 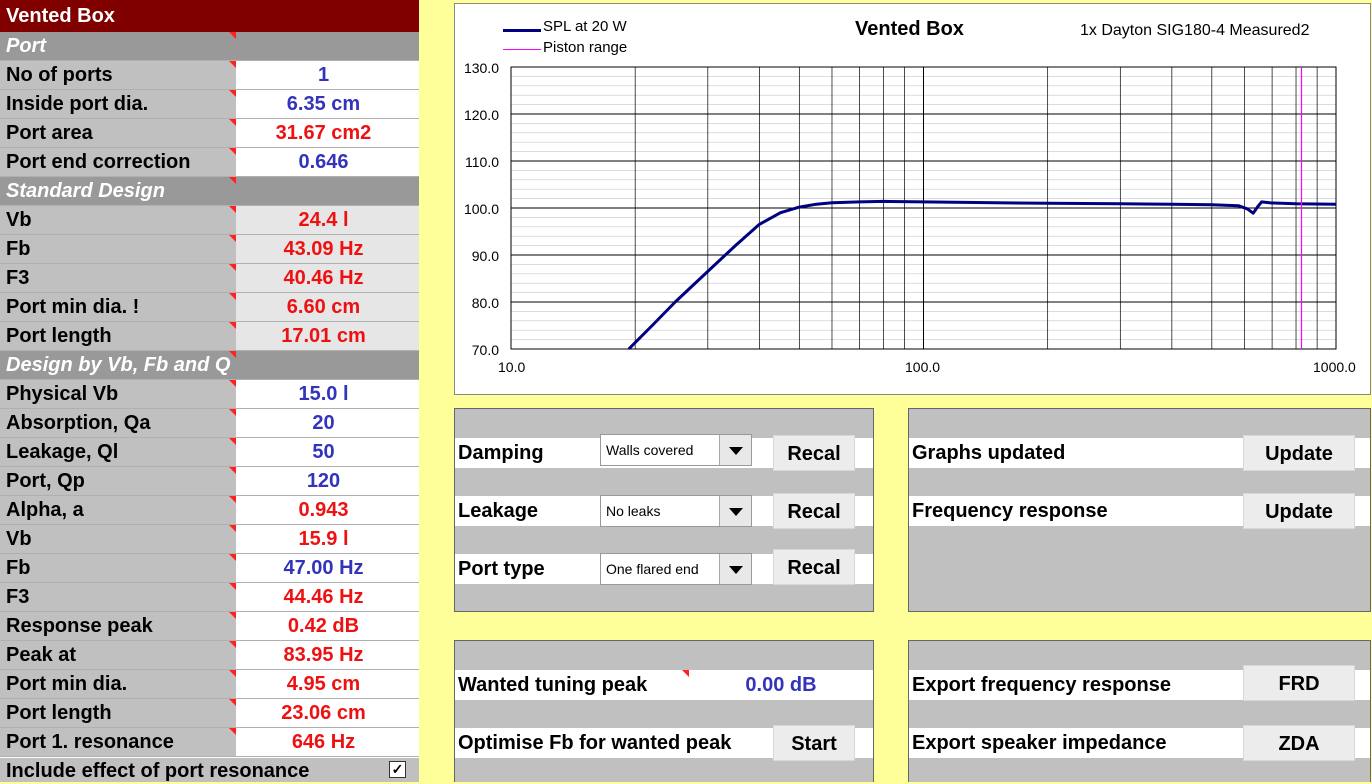 I want to click on port-qp-input: 120, so click(x=327, y=481).